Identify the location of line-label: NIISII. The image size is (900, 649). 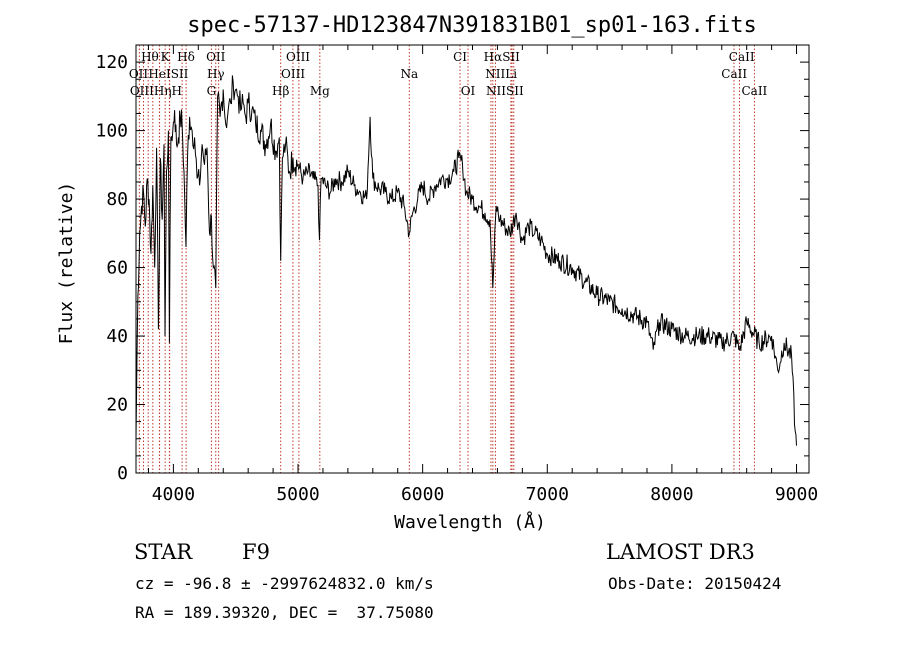
(505, 91).